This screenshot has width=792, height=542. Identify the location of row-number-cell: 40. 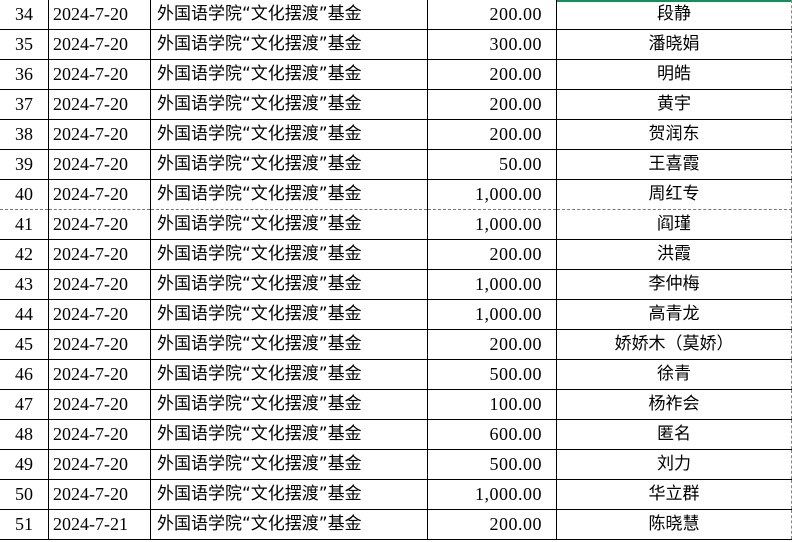
(24, 194).